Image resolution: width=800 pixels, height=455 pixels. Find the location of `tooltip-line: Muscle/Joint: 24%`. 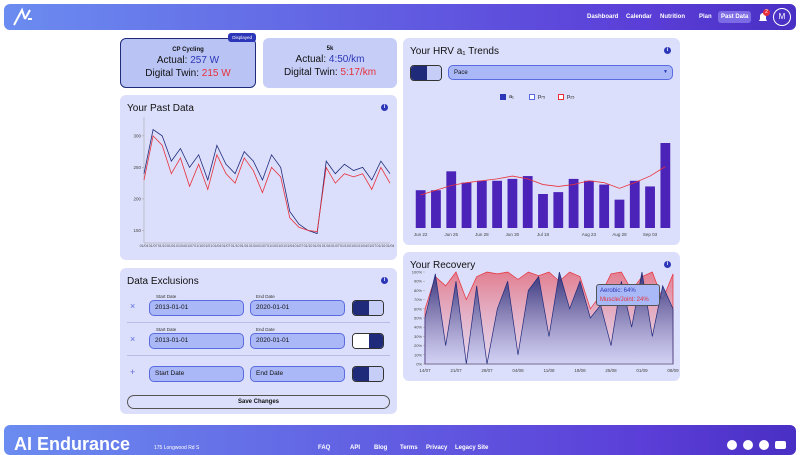

tooltip-line: Muscle/Joint: 24% is located at coordinates (624, 300).